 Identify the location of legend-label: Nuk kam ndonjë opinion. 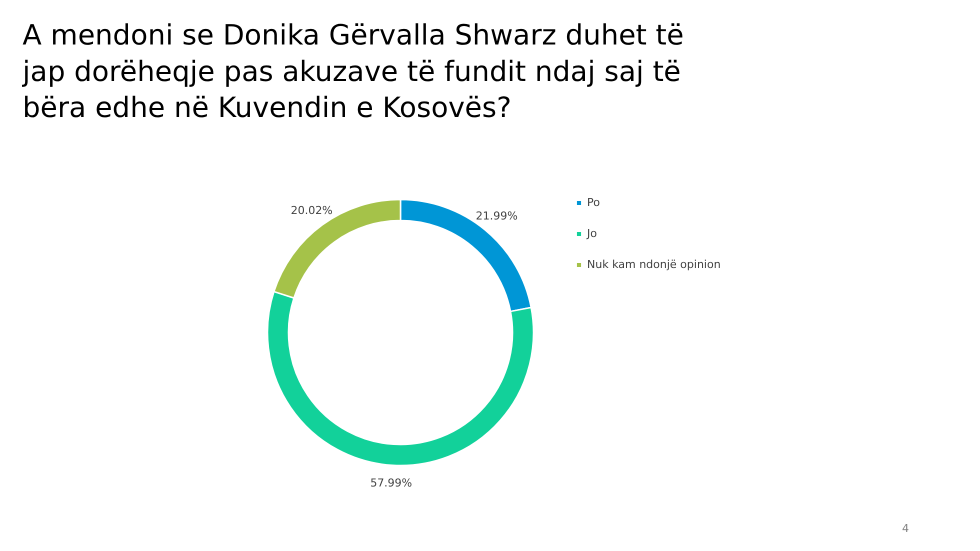
(654, 264).